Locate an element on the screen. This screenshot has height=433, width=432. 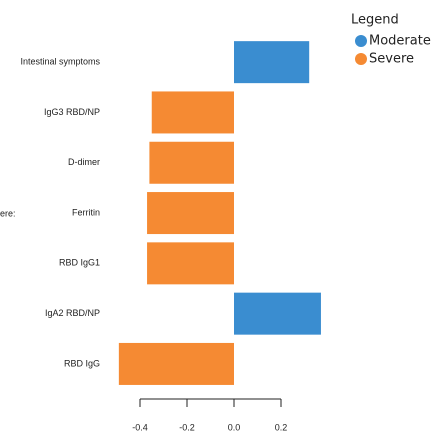
y-tick-label: RBD IgG1 is located at coordinates (79, 263).